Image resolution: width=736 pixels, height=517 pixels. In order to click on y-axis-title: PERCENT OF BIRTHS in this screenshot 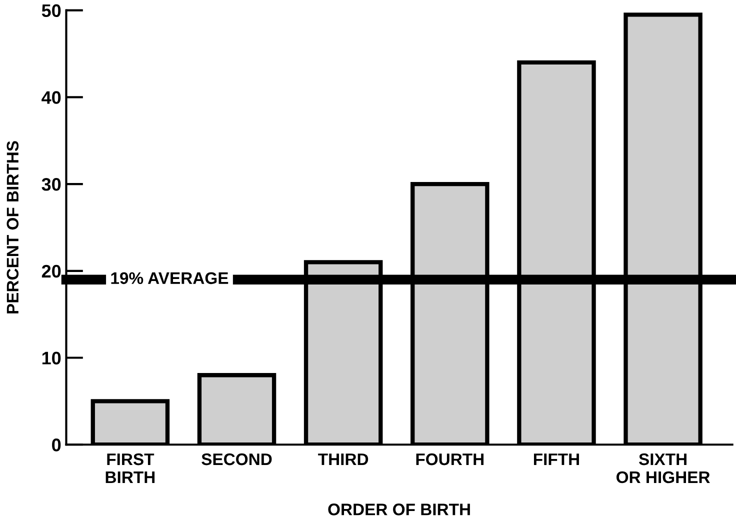, I will do `click(12, 227)`.